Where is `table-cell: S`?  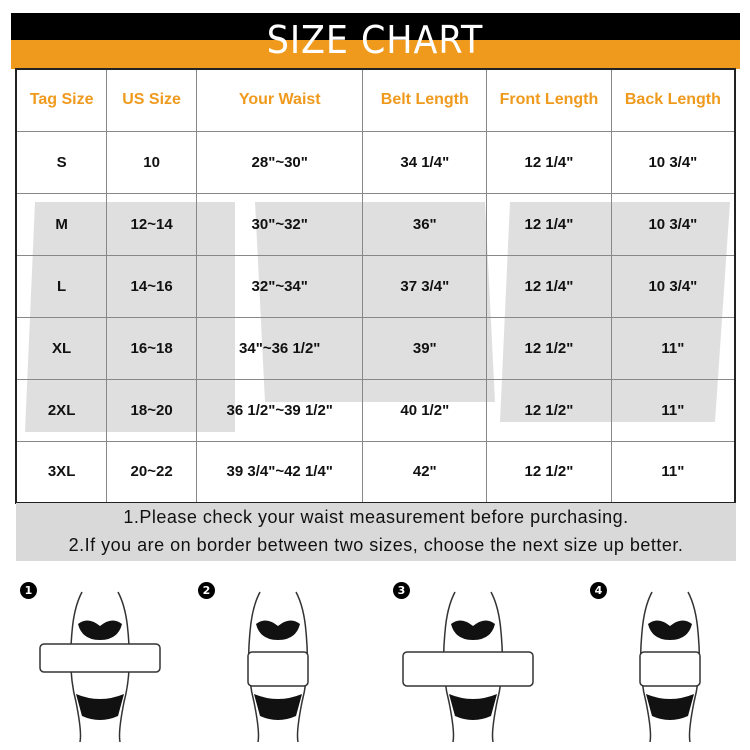 table-cell: S is located at coordinates (61, 162).